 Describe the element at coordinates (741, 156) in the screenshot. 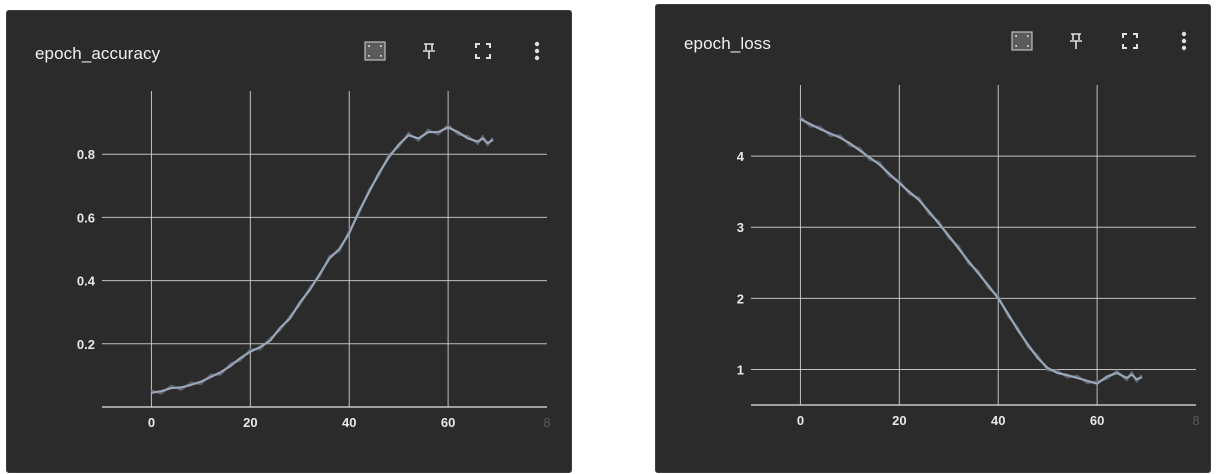

I see `y-tick-label: 4` at that location.